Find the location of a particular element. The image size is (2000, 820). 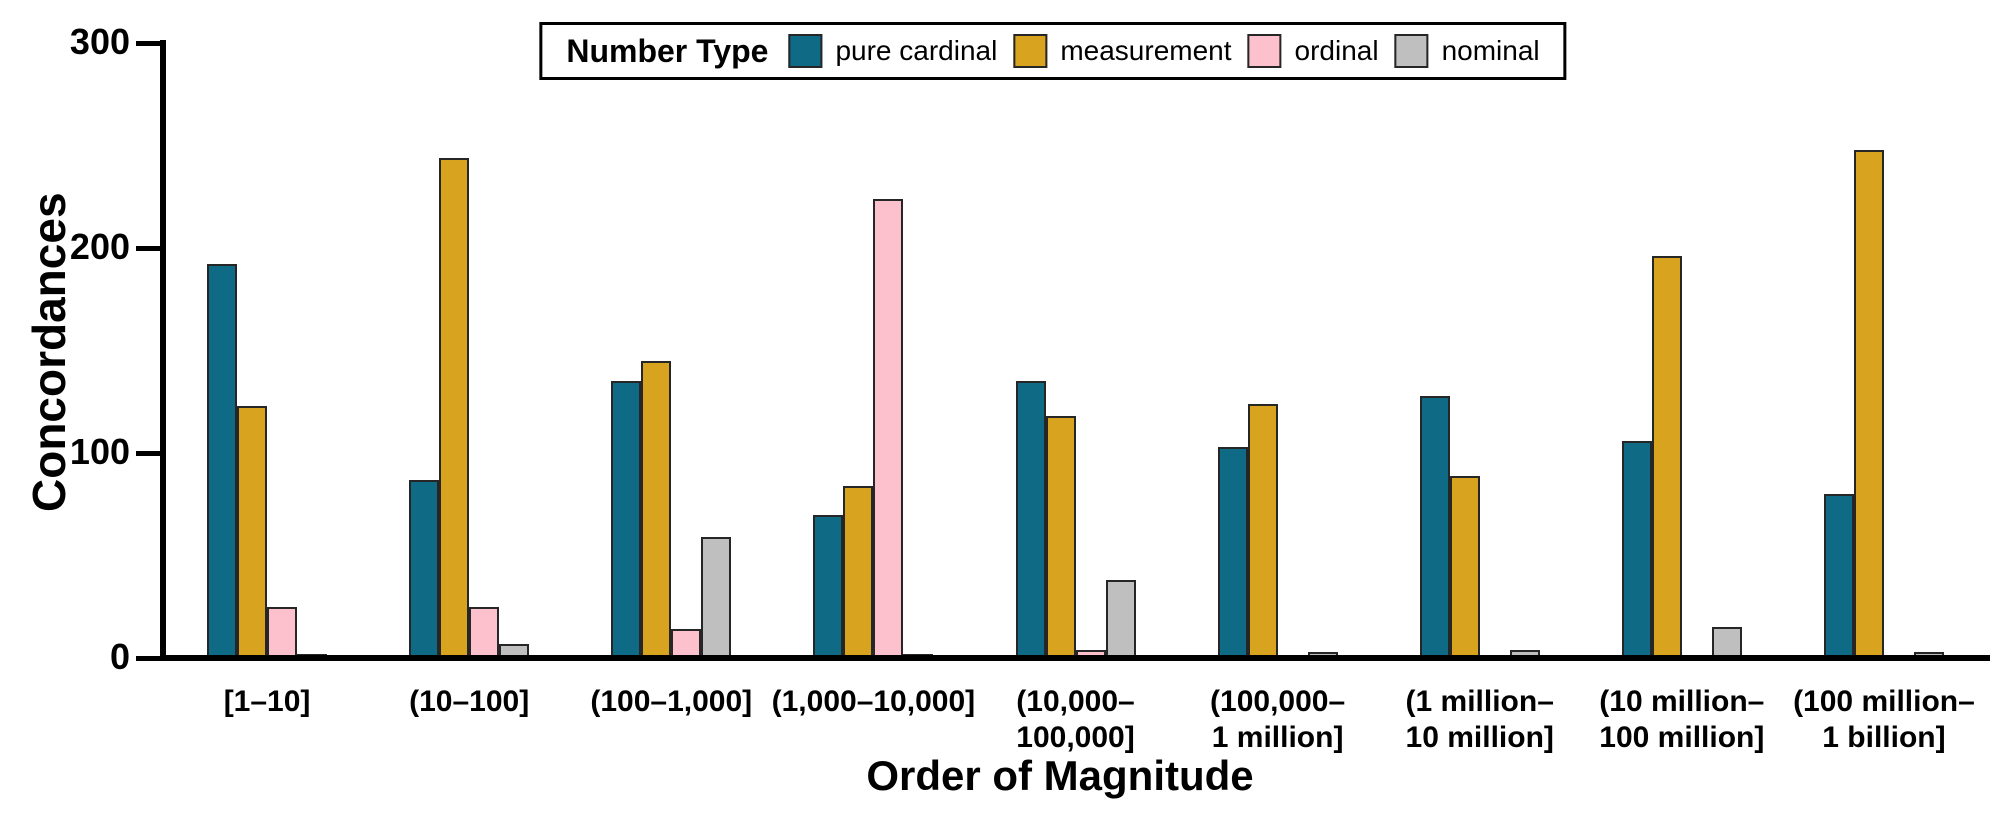

legend-item-pure-cardinal: pure cardinal is located at coordinates (892, 51).